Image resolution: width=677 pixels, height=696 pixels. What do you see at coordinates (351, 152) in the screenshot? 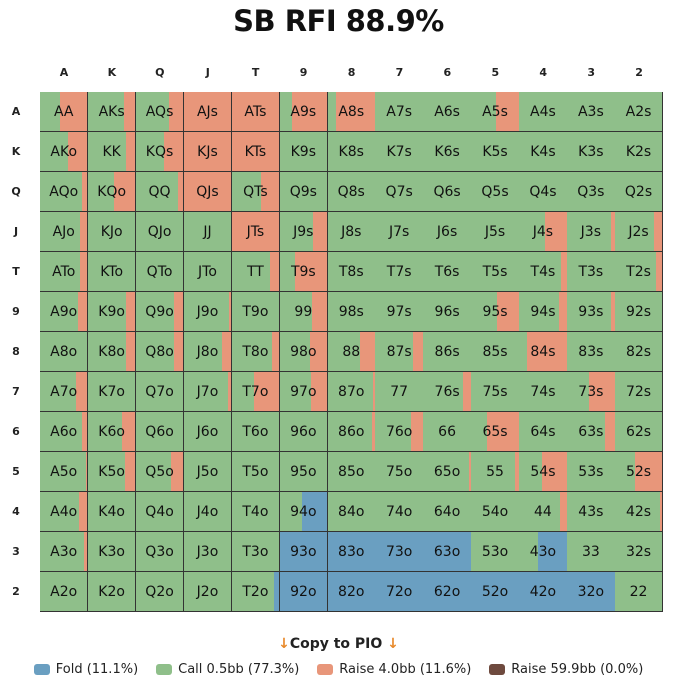
I see `hand-cell: K8s` at bounding box center [351, 152].